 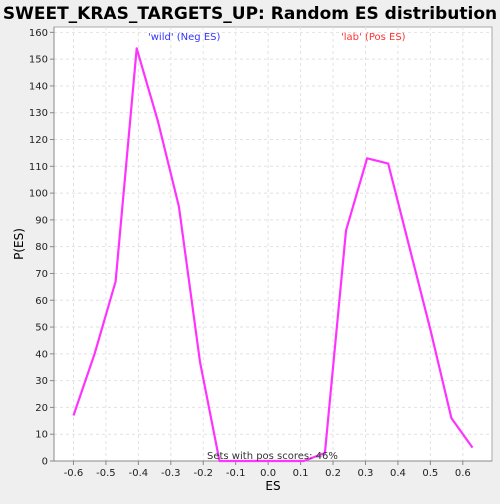 What do you see at coordinates (38, 33) in the screenshot?
I see `y-tick-label: 160` at bounding box center [38, 33].